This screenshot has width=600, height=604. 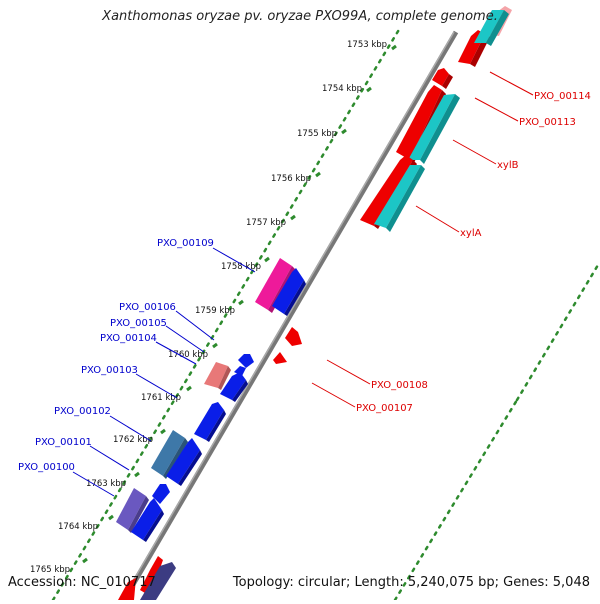 What do you see at coordinates (266, 223) in the screenshot?
I see `ruler-tick-label: 1757 kbp` at bounding box center [266, 223].